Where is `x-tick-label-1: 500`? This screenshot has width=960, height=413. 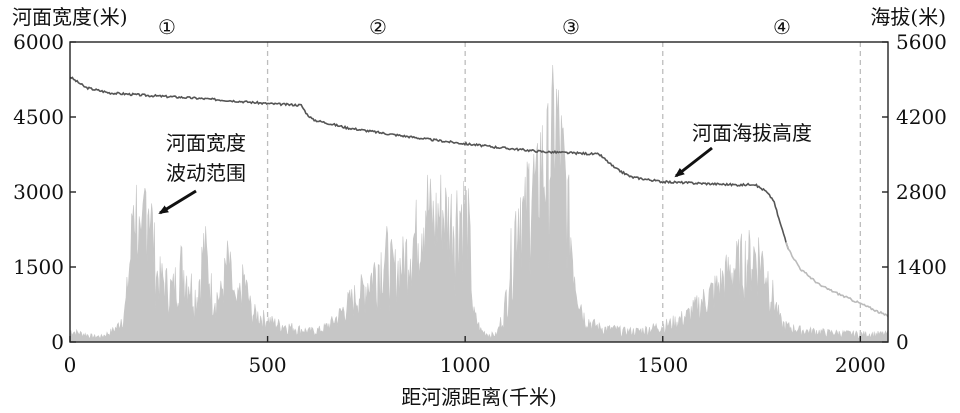 x-tick-label-1: 500 is located at coordinates (267, 365).